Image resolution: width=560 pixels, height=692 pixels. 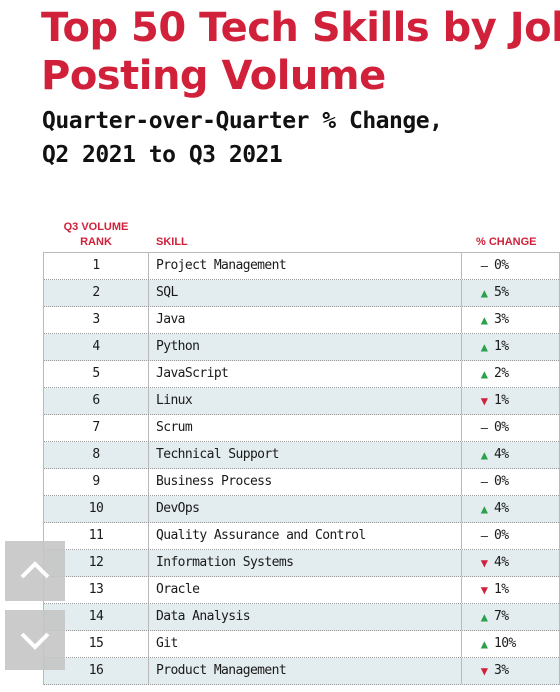 I want to click on page-title: Top 50 Tech Skills by Job Posting Volume, so click(x=300, y=52).